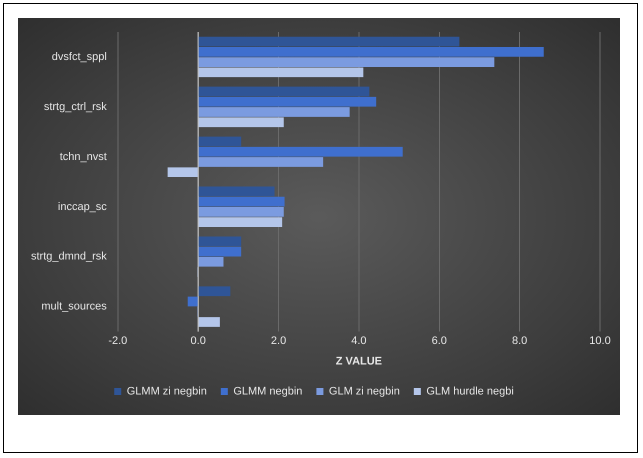 Image resolution: width=643 pixels, height=458 pixels. I want to click on y-tick-label: inccap_sc, so click(83, 206).